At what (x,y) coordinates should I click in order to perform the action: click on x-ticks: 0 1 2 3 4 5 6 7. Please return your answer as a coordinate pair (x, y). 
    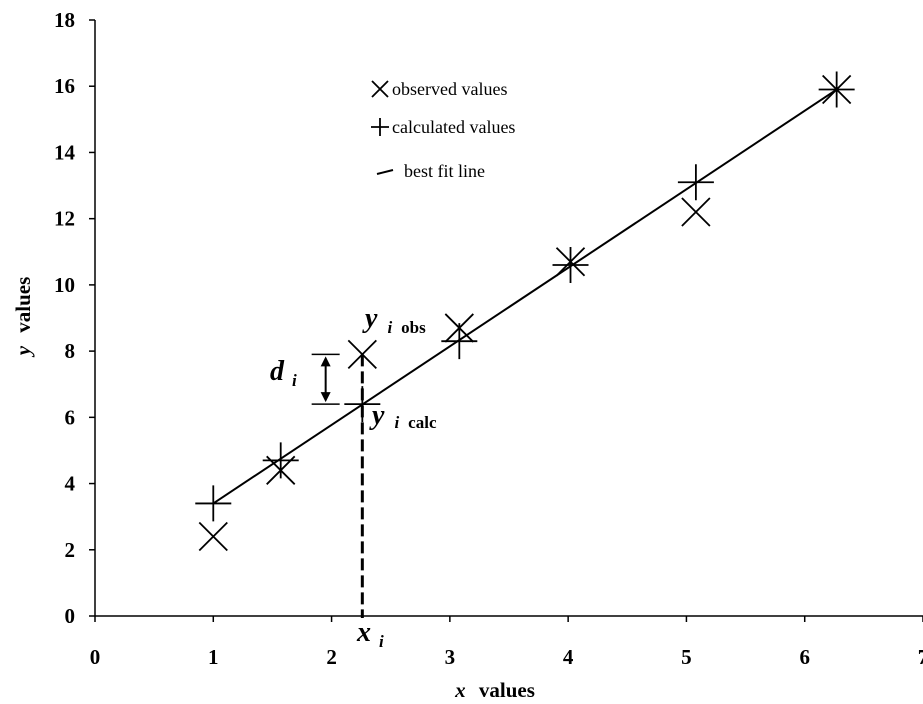
    Looking at the image, I should click on (506, 642).